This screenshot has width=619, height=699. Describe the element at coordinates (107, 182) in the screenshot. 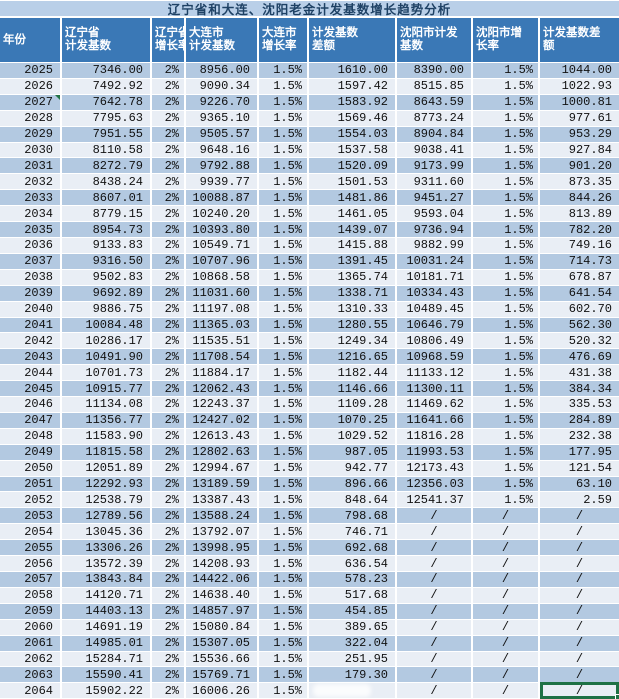

I see `cell-ln_base: 8438.24` at that location.